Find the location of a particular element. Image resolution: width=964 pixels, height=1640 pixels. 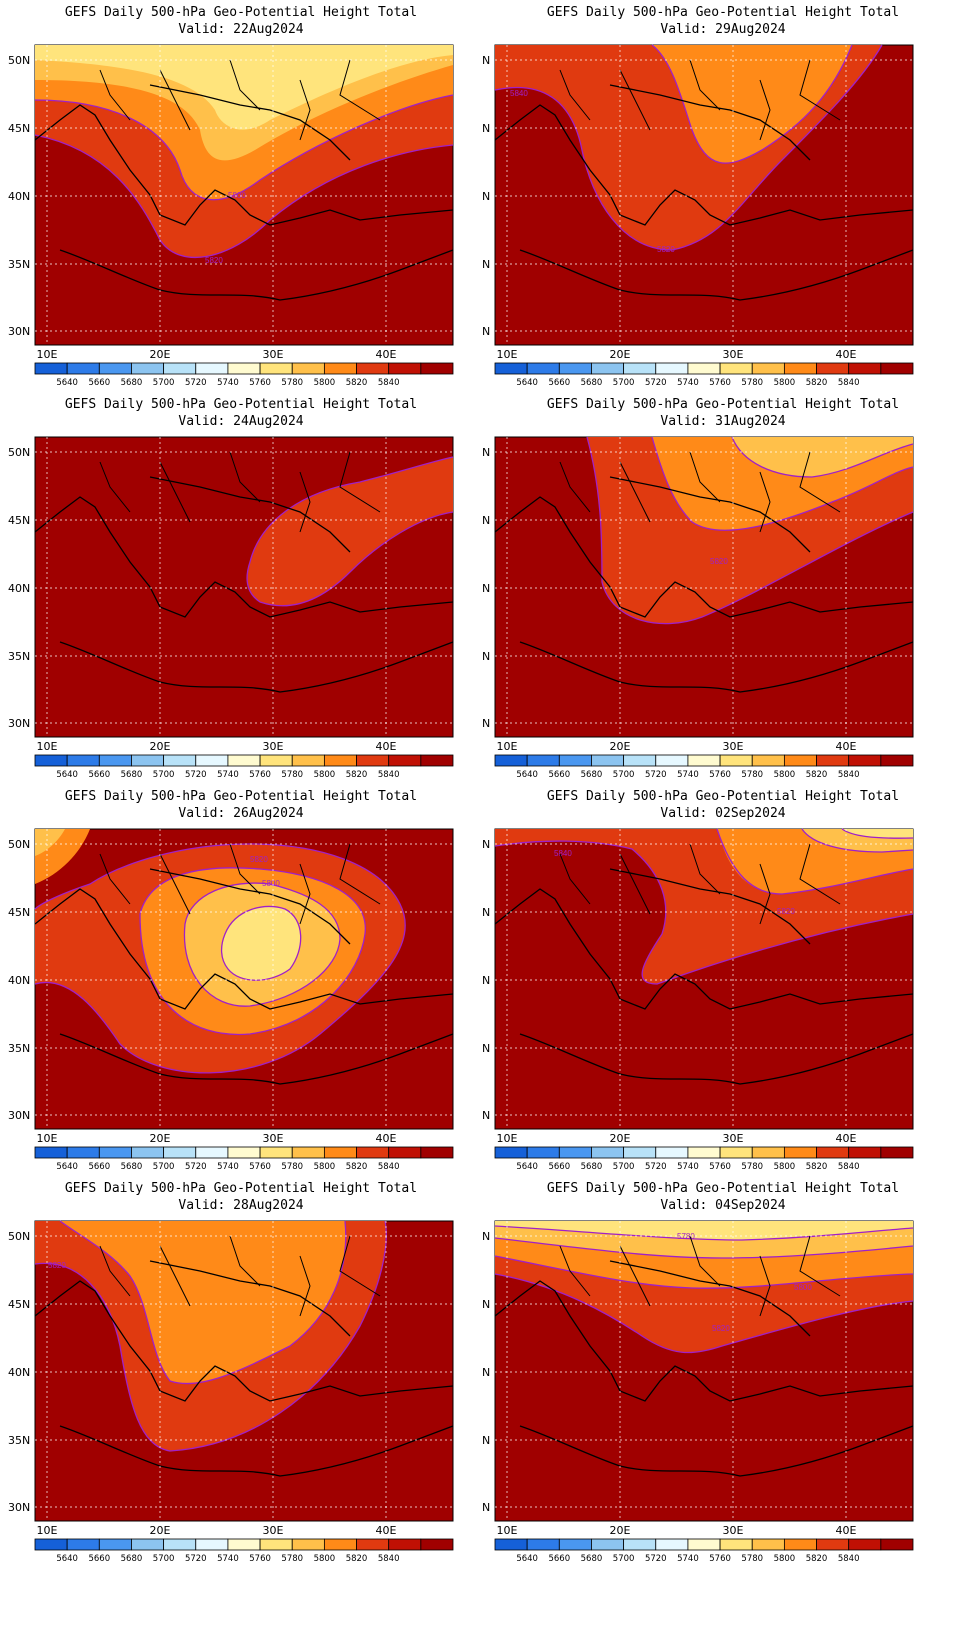

contour-label: 5840 5820 is located at coordinates (674, 882).